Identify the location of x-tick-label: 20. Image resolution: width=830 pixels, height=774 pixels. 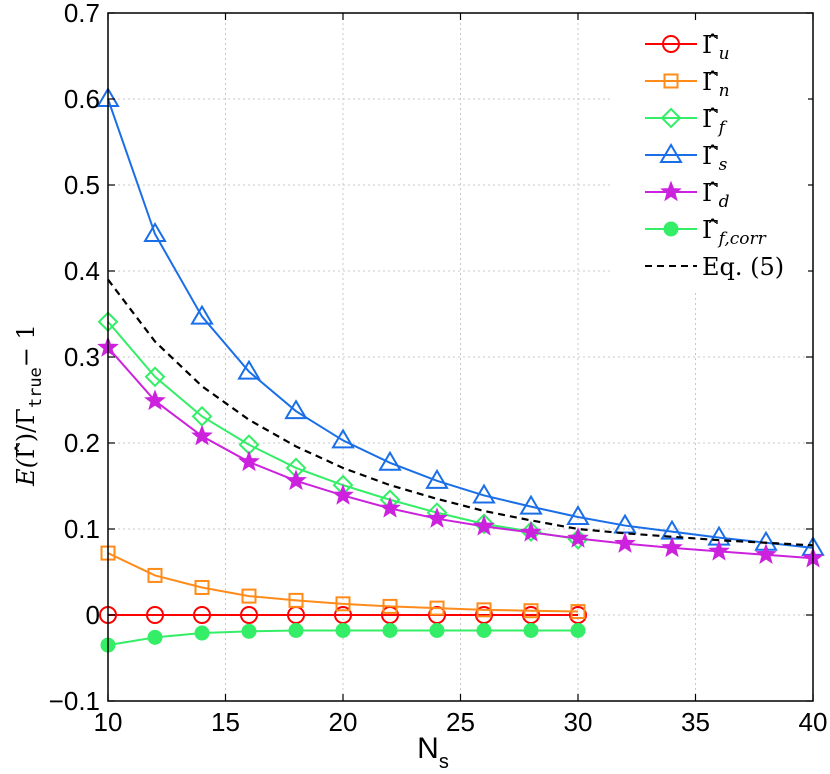
(343, 722).